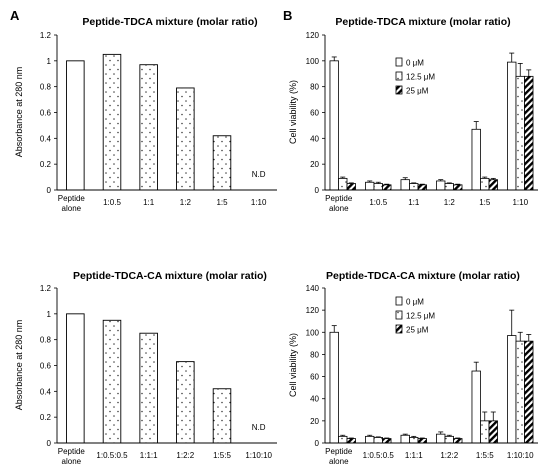 This screenshot has width=544, height=465. I want to click on y-tick-label: 140, so click(313, 288).